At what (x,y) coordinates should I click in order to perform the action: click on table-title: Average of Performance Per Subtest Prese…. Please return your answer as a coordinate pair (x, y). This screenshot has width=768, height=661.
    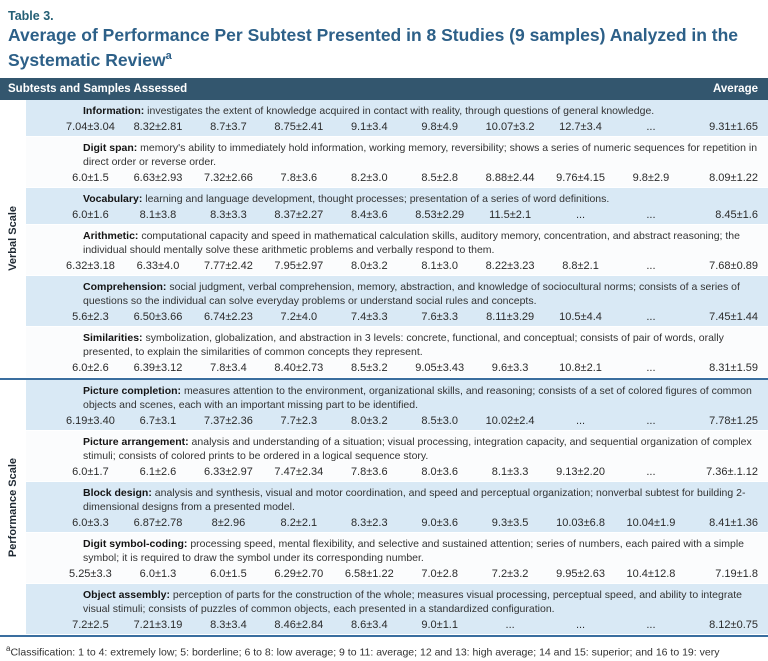
    Looking at the image, I should click on (383, 48).